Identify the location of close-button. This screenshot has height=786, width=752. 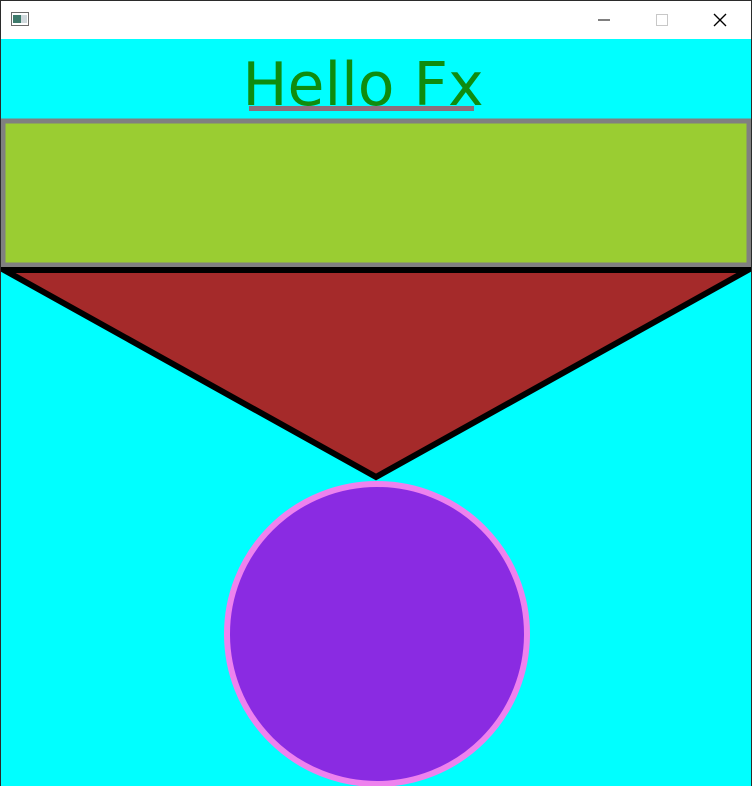
(720, 20).